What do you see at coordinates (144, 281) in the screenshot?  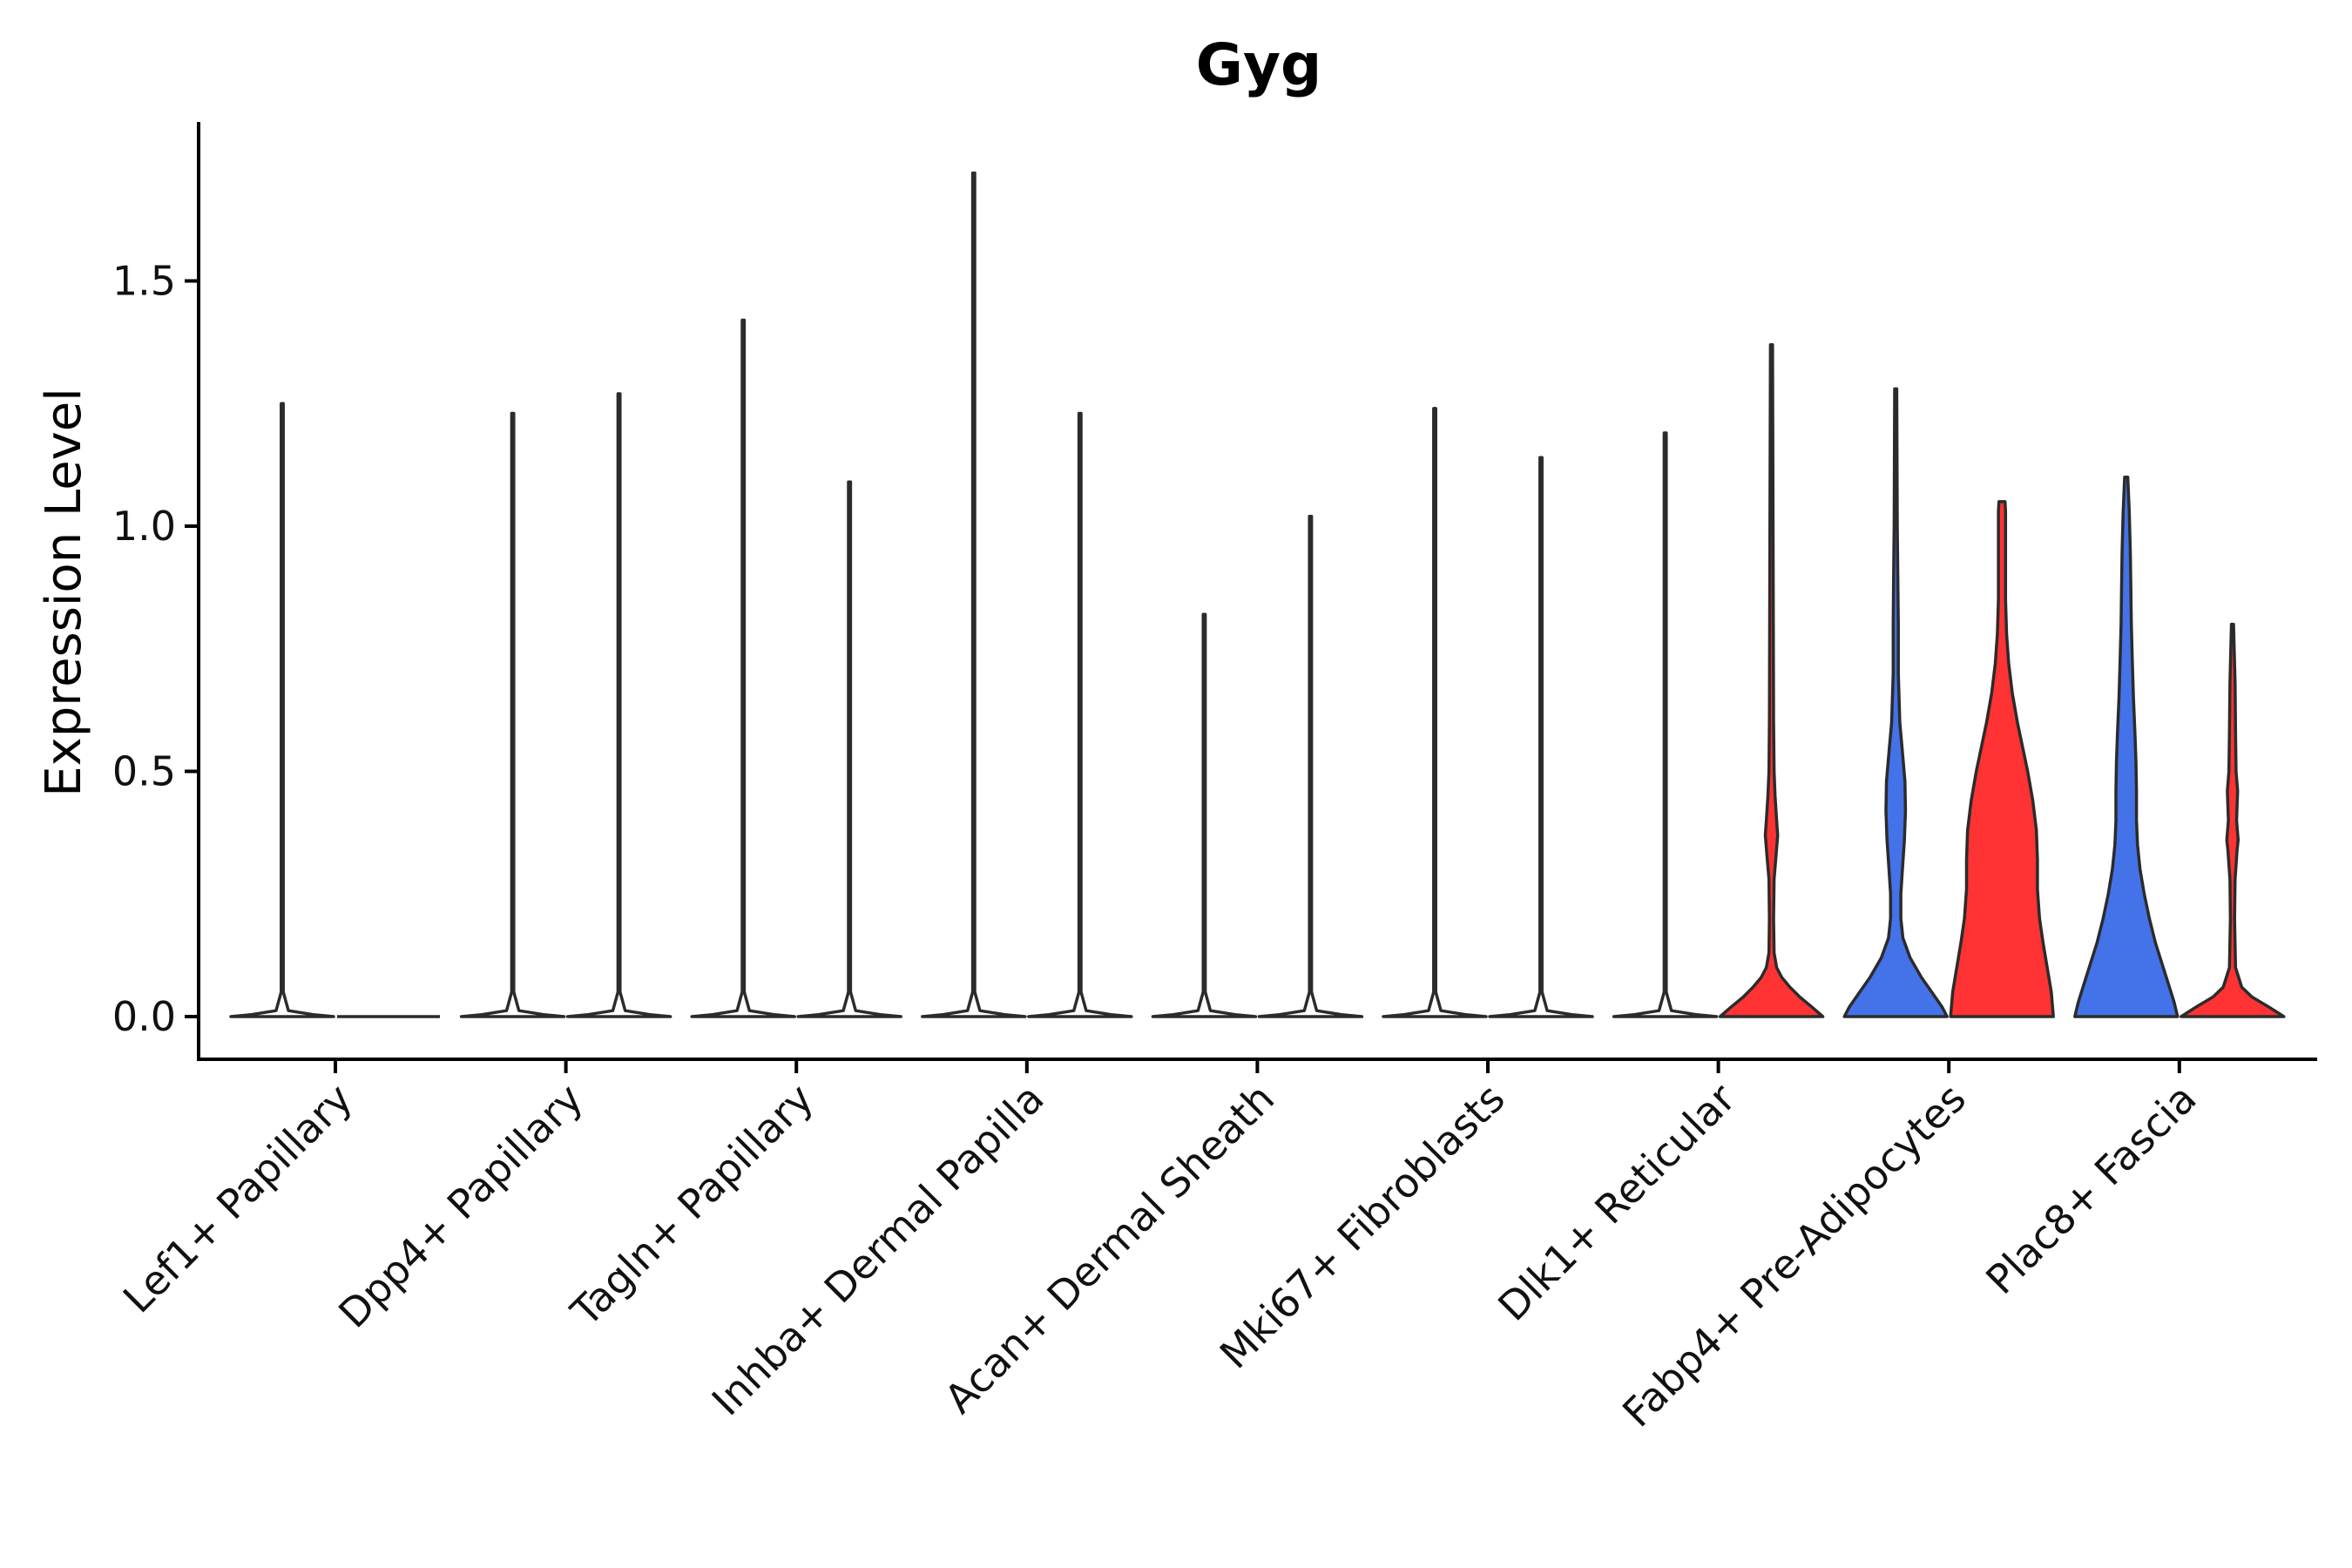 I see `y-tick-label: 1.5` at bounding box center [144, 281].